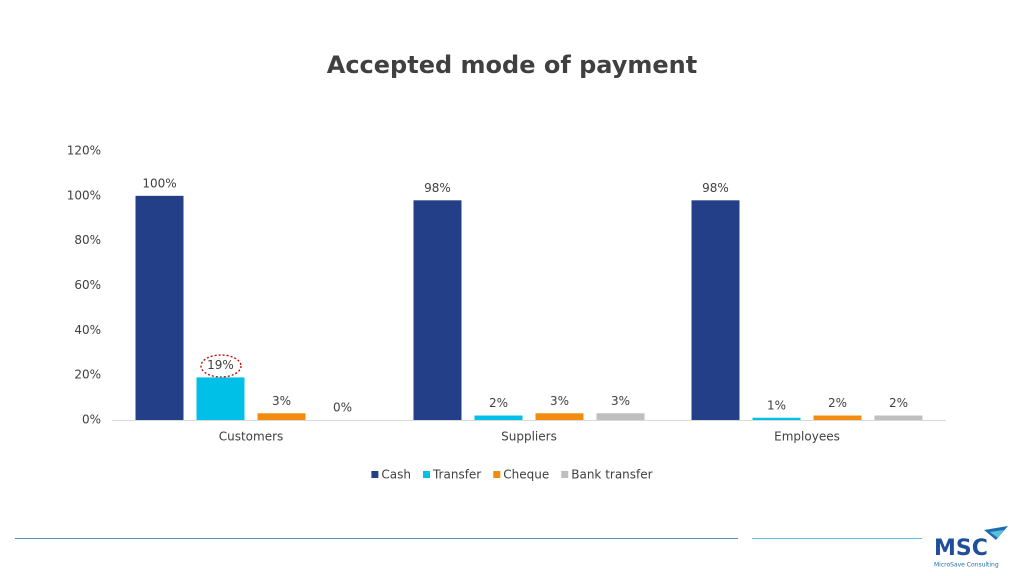 The width and height of the screenshot is (1024, 576). I want to click on y-tick-label: 100%, so click(84, 195).